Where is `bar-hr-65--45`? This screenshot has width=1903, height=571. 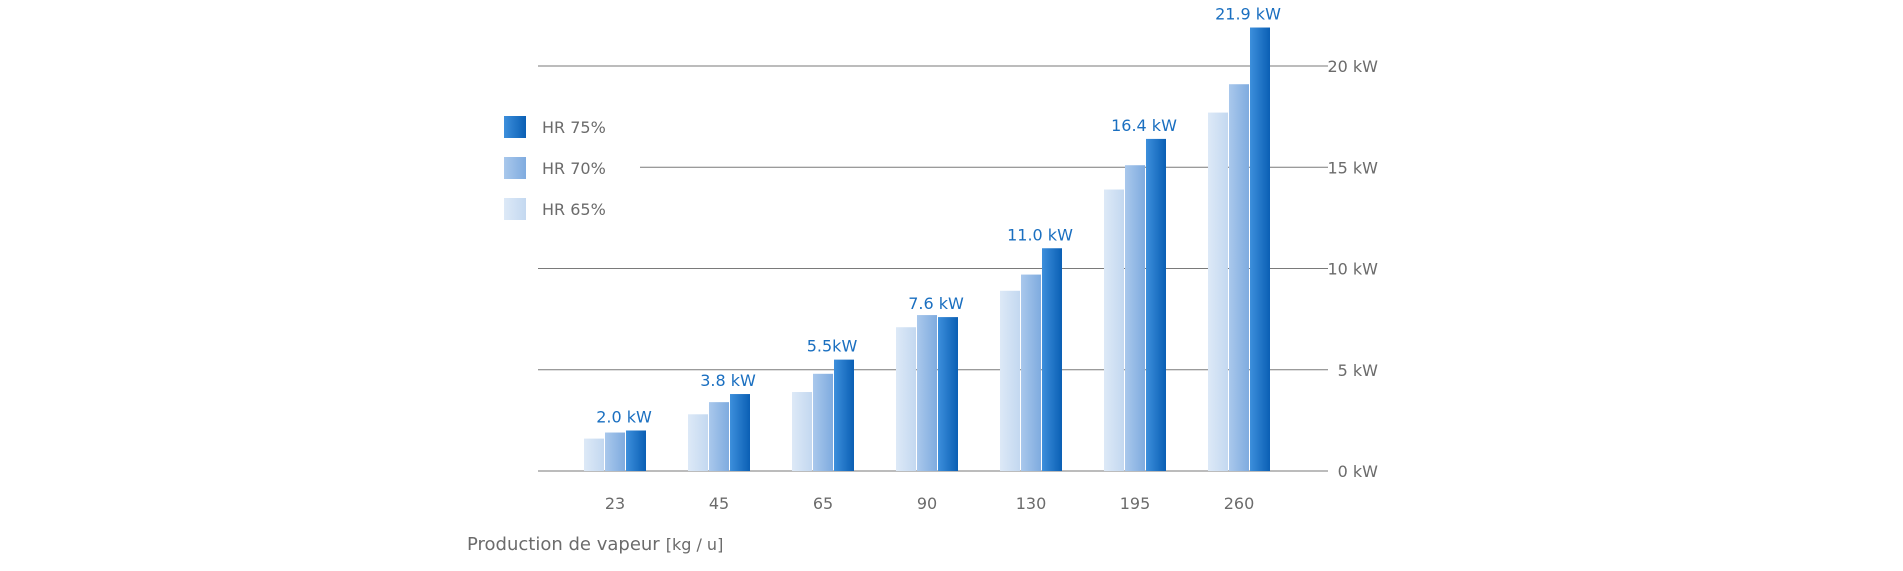
bar-hr-65--45 is located at coordinates (698, 442).